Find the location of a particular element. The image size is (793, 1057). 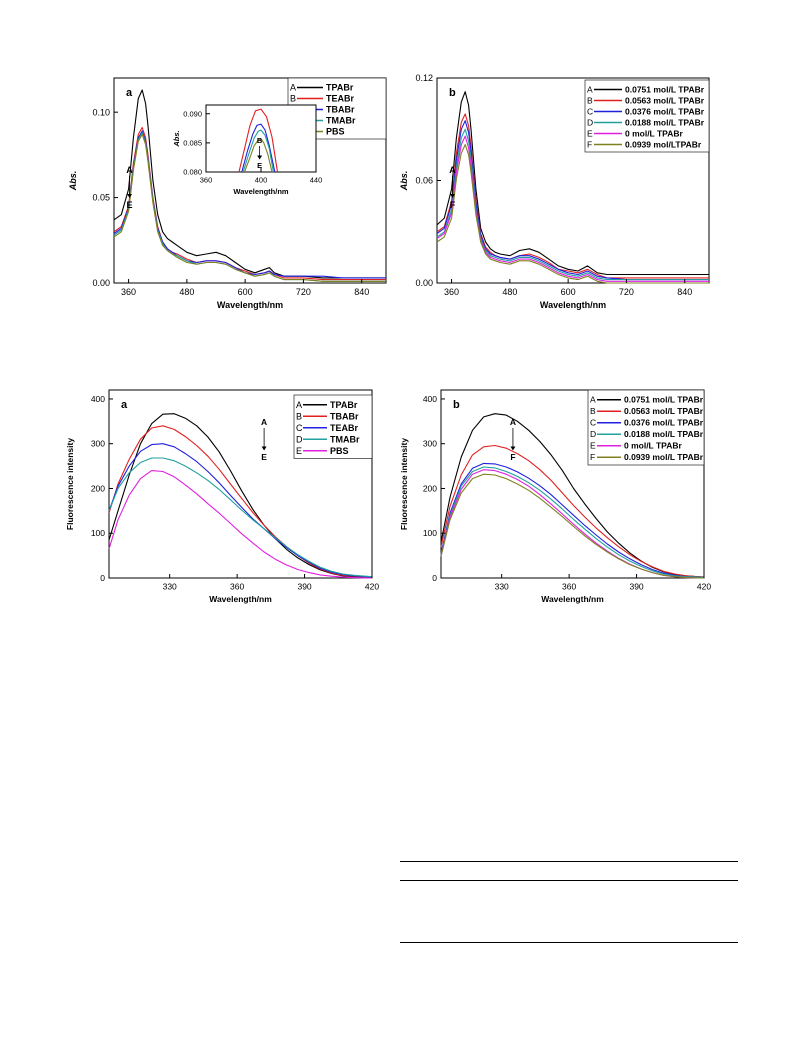

series-line-c is located at coordinates (572, 200).